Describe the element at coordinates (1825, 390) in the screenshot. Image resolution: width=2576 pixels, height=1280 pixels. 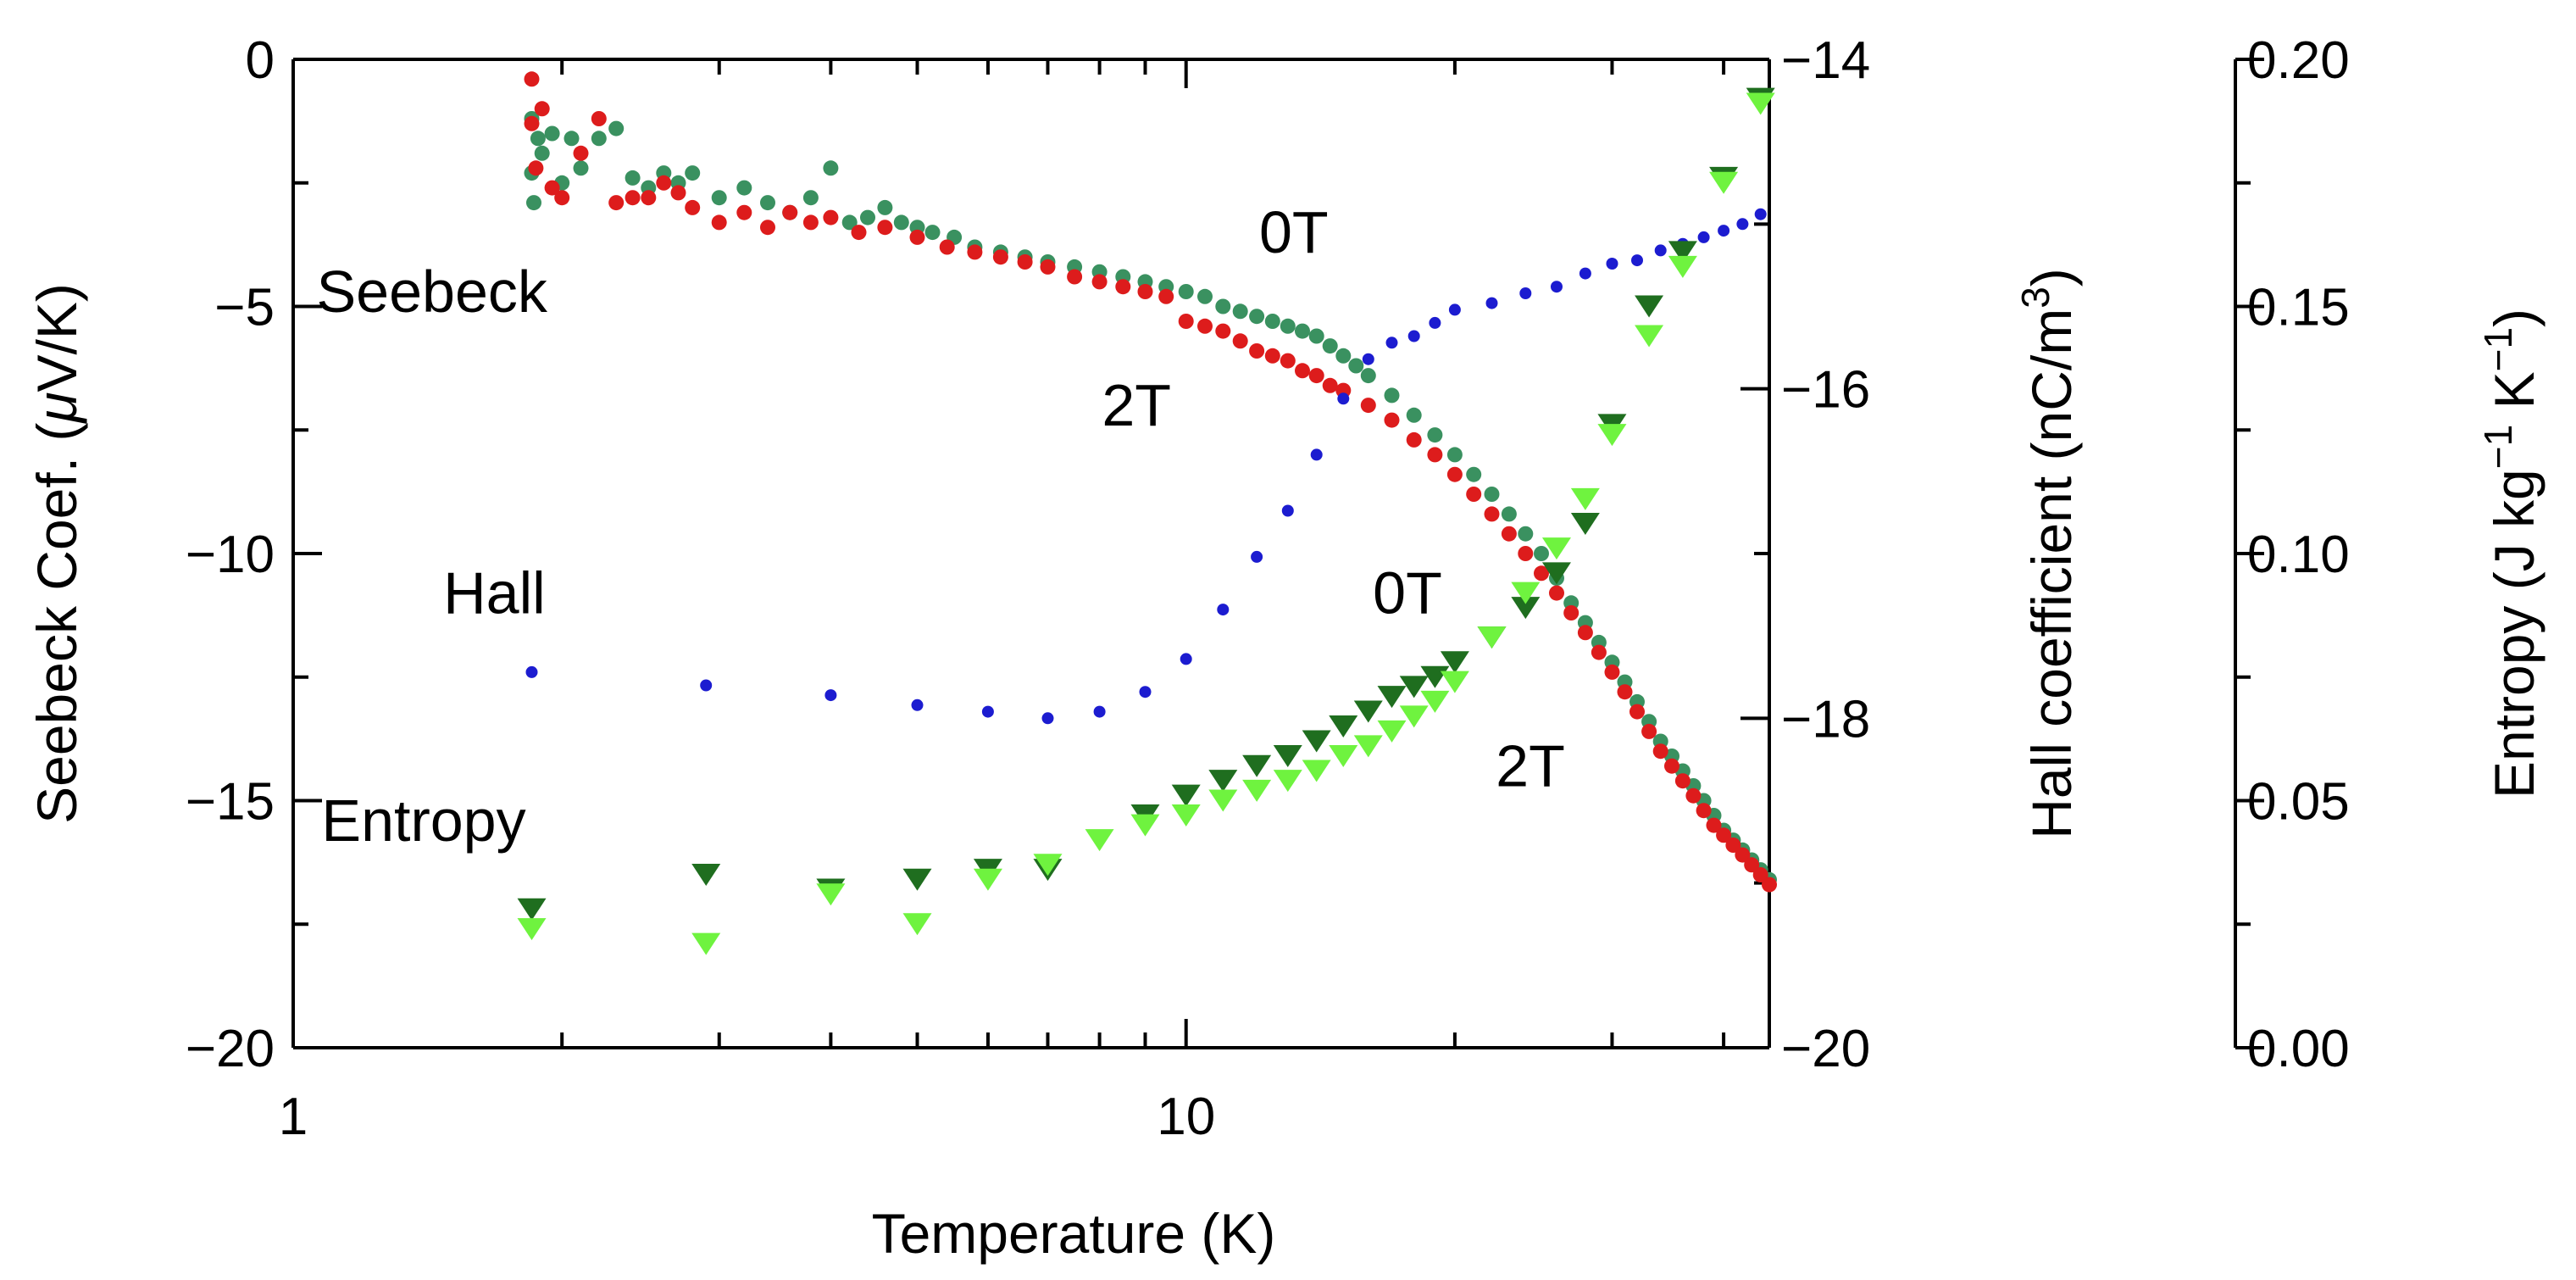
I see `hall-tick-label: −16` at that location.